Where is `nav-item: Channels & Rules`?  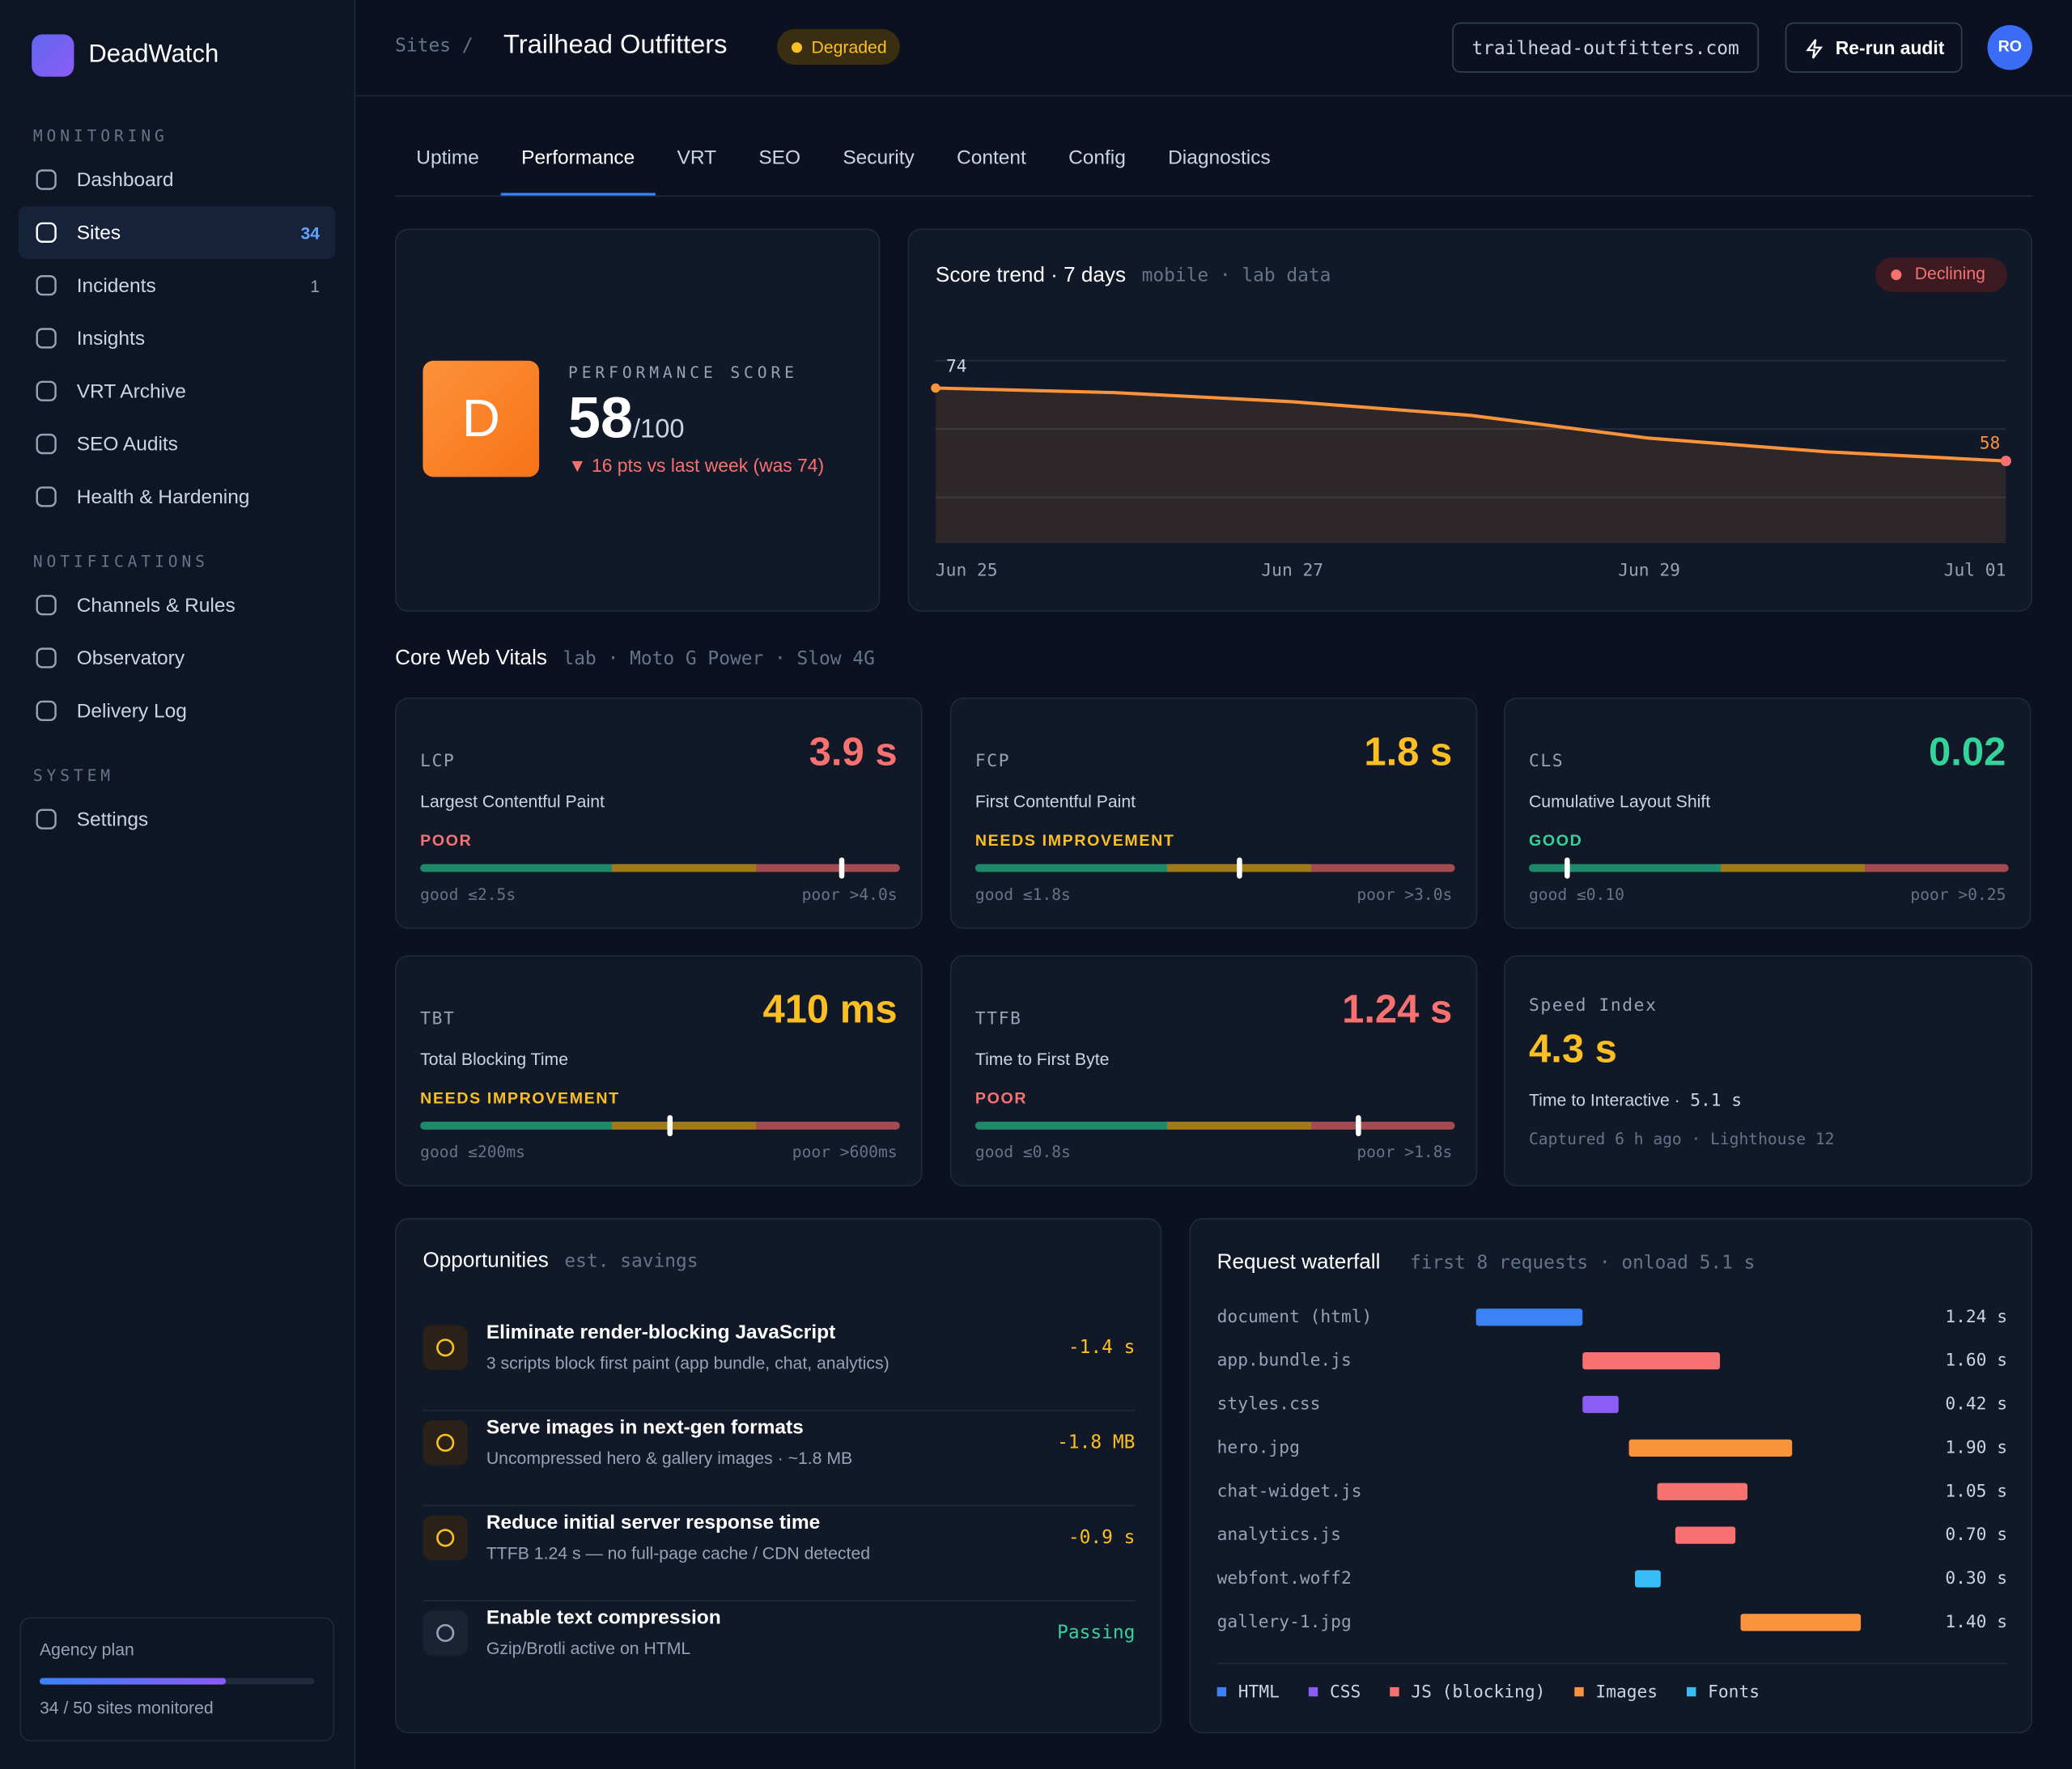 nav-item: Channels & Rules is located at coordinates (177, 605).